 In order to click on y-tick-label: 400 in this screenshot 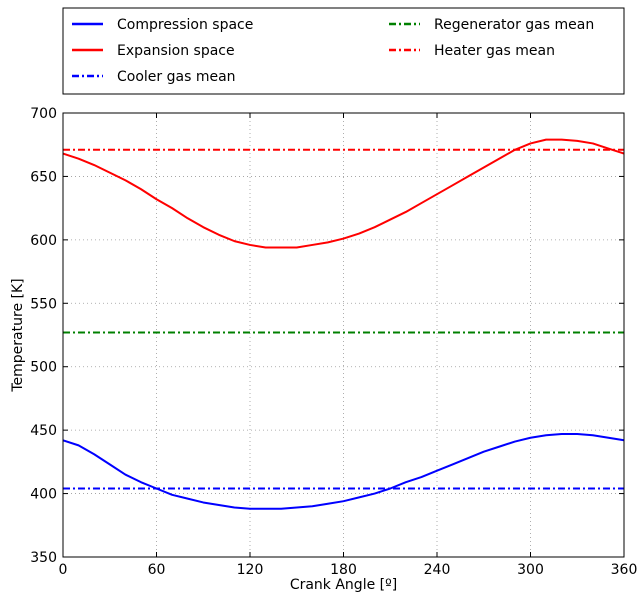, I will do `click(43, 495)`.